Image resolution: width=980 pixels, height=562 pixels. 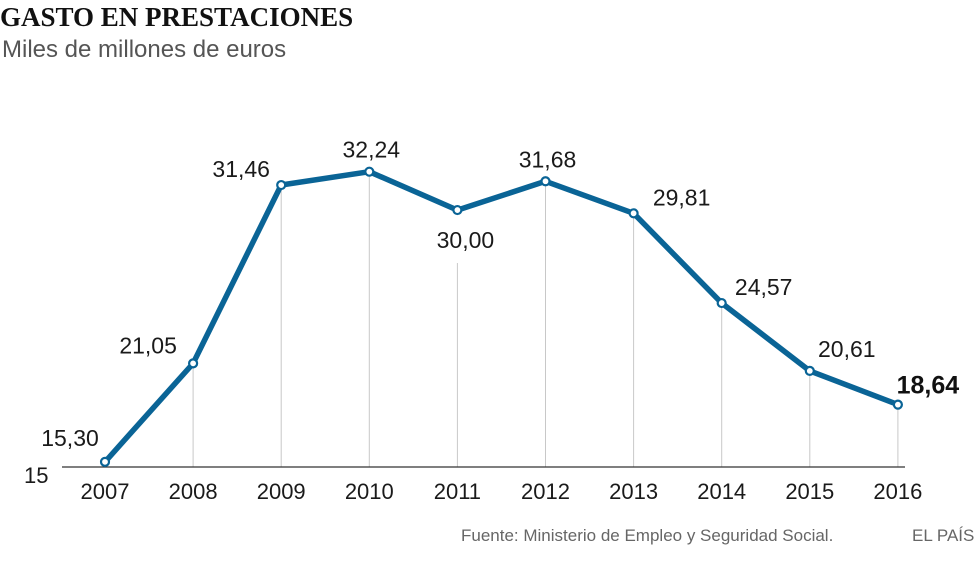 What do you see at coordinates (177, 17) in the screenshot?
I see `chart-title: GASTO EN PRESTACIONES` at bounding box center [177, 17].